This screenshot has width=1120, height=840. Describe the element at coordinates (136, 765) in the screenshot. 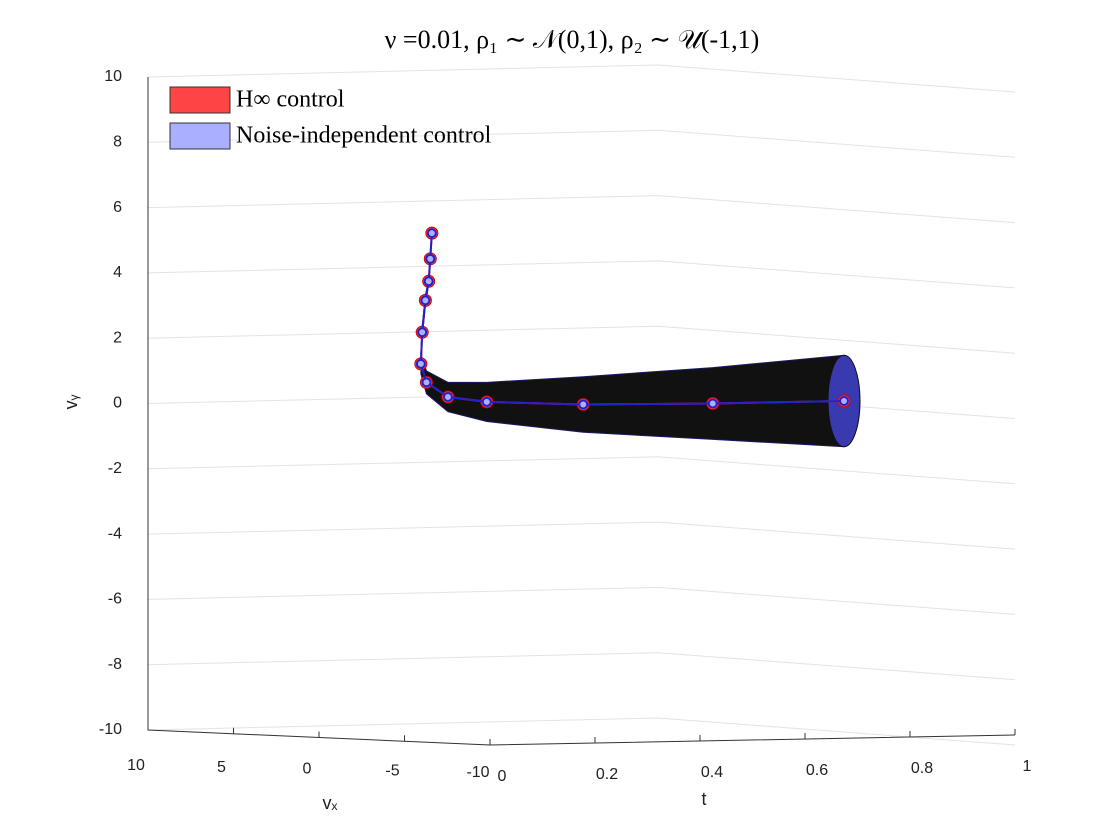

I see `x-tick-label: 10` at that location.